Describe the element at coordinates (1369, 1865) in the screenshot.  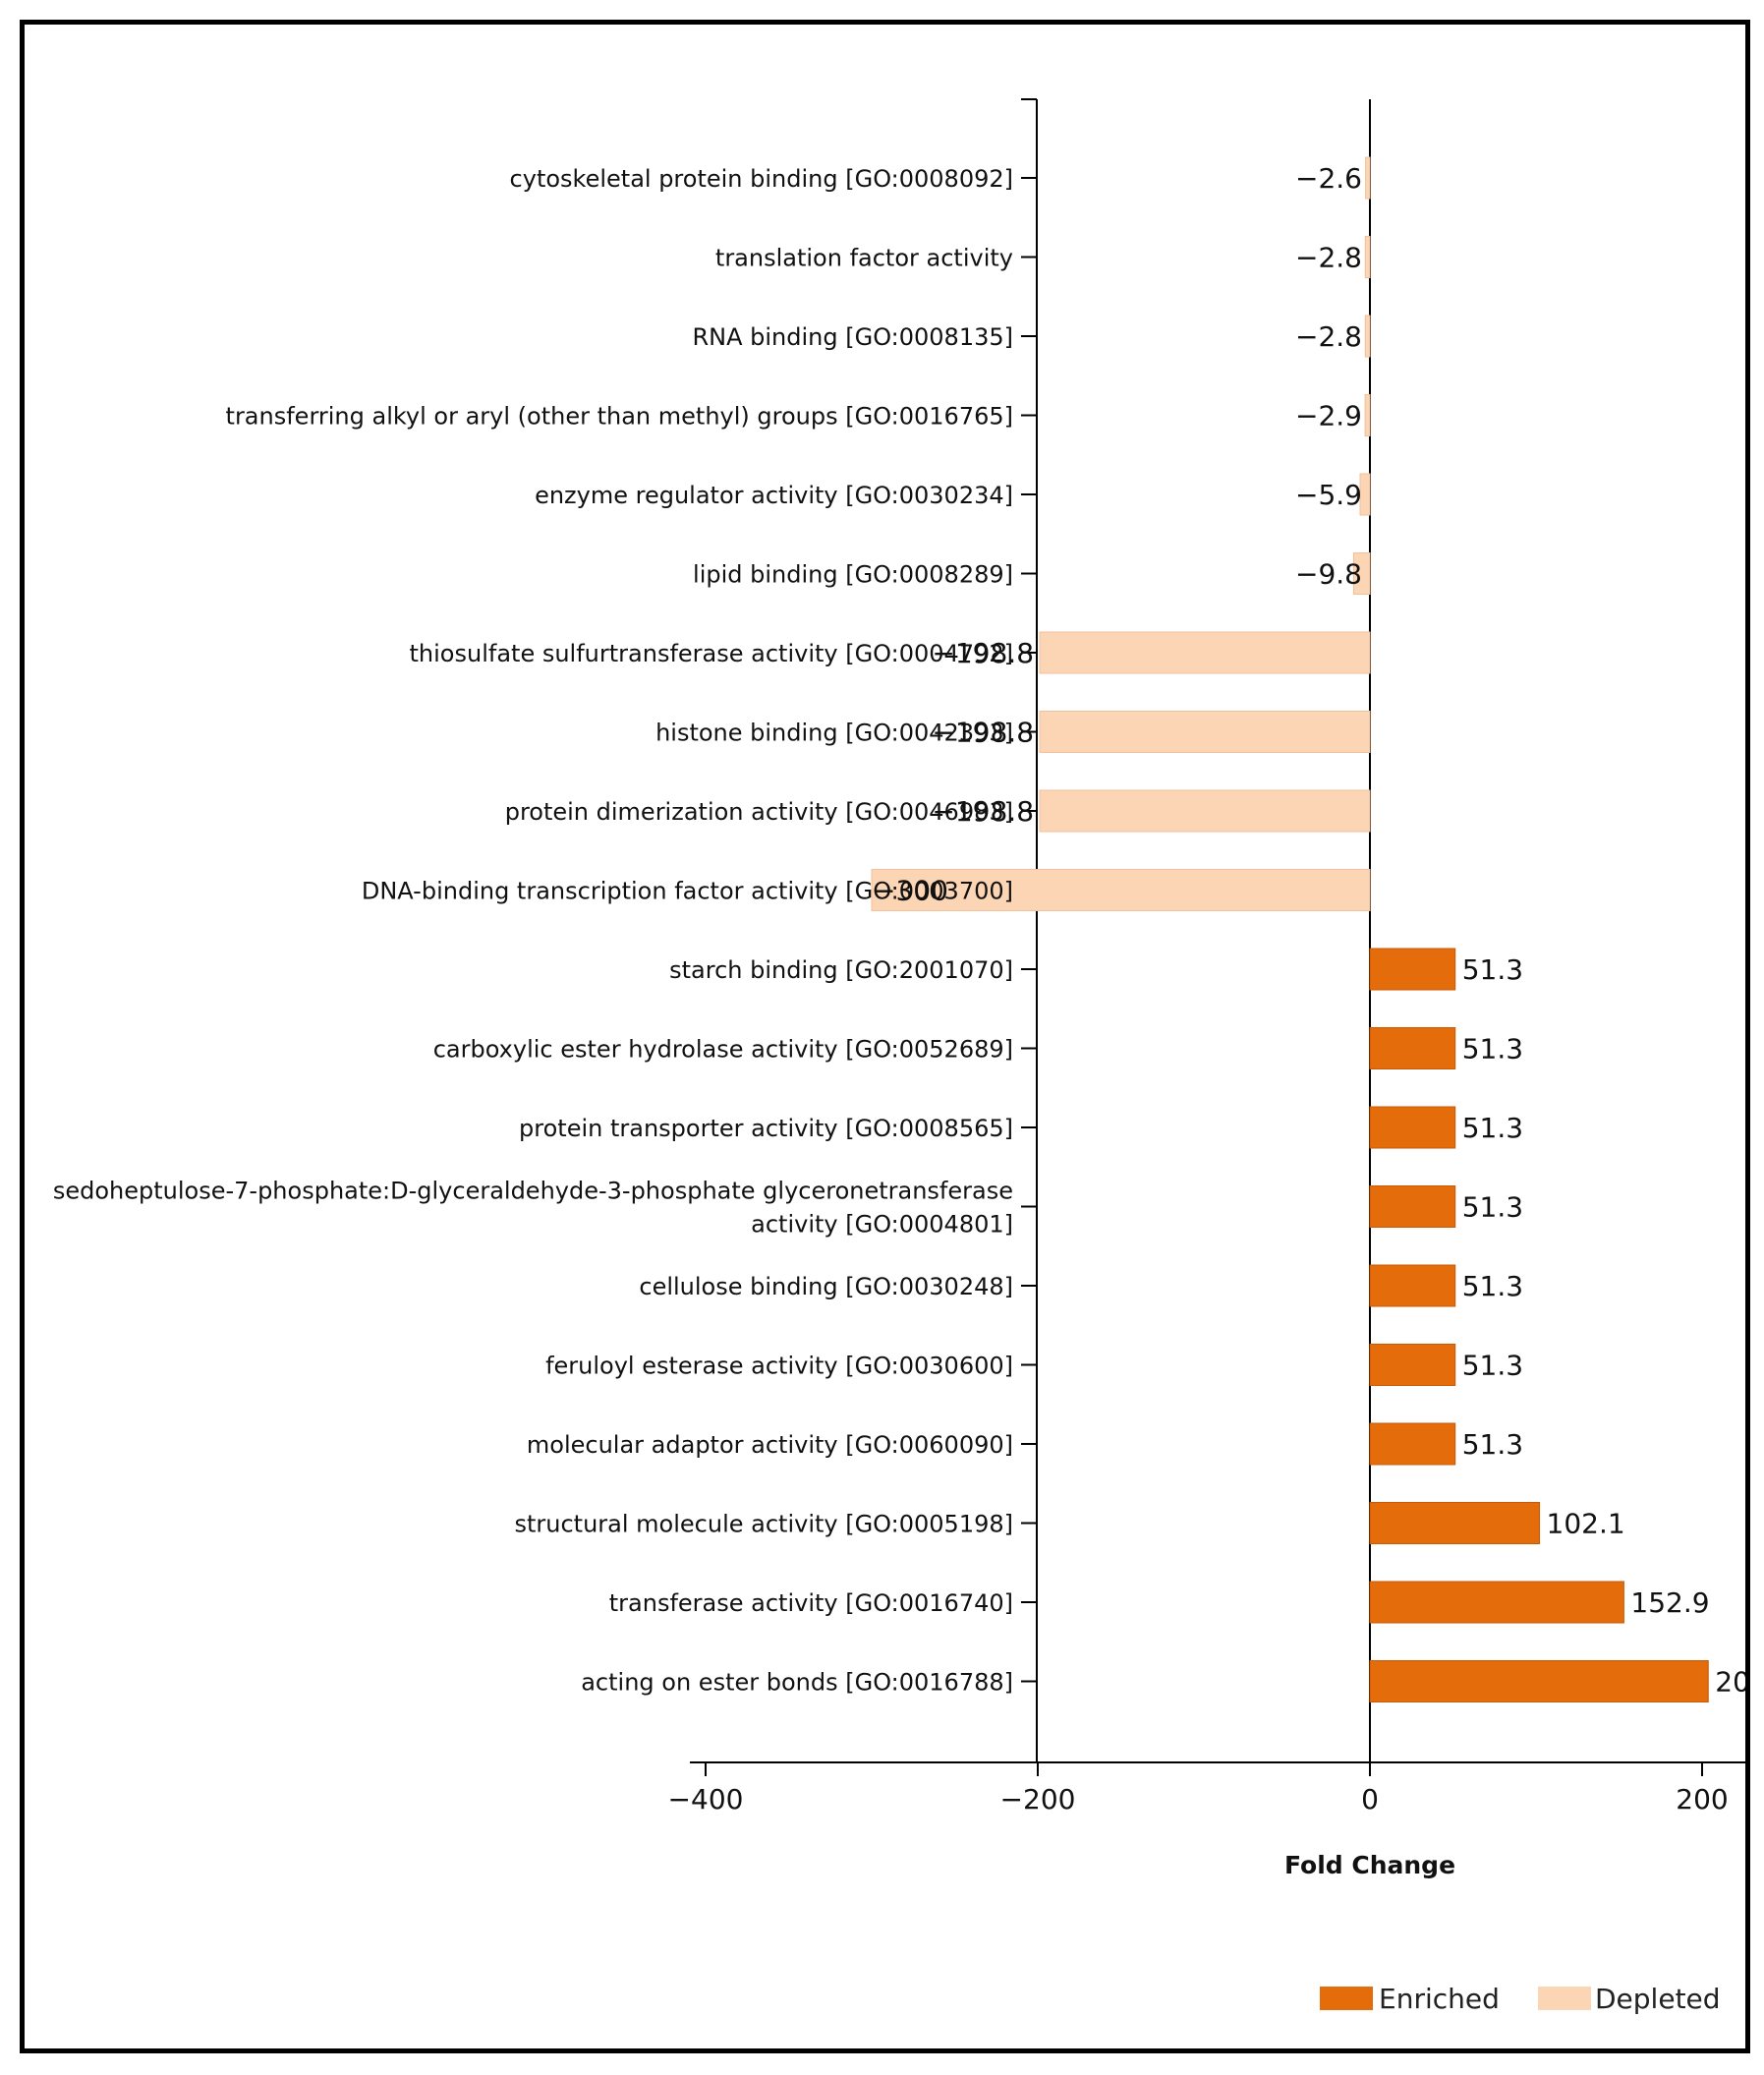
I see `x-axis-title: Fold Change` at that location.